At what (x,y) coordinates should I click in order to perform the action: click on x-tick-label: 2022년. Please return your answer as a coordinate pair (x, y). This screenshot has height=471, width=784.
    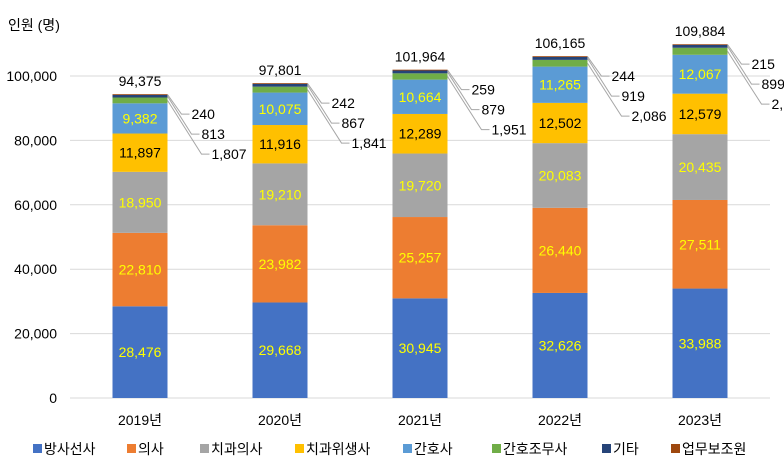
    Looking at the image, I should click on (560, 420).